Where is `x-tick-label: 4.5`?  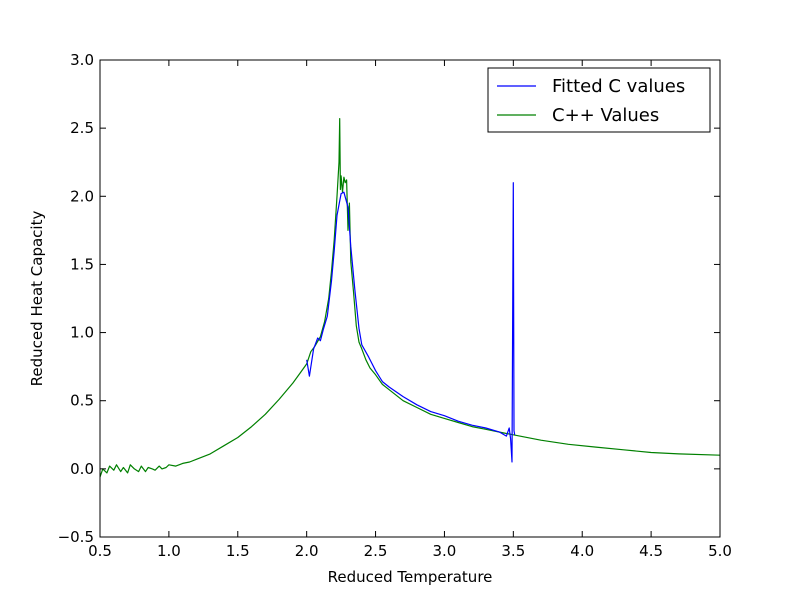 x-tick-label: 4.5 is located at coordinates (651, 551).